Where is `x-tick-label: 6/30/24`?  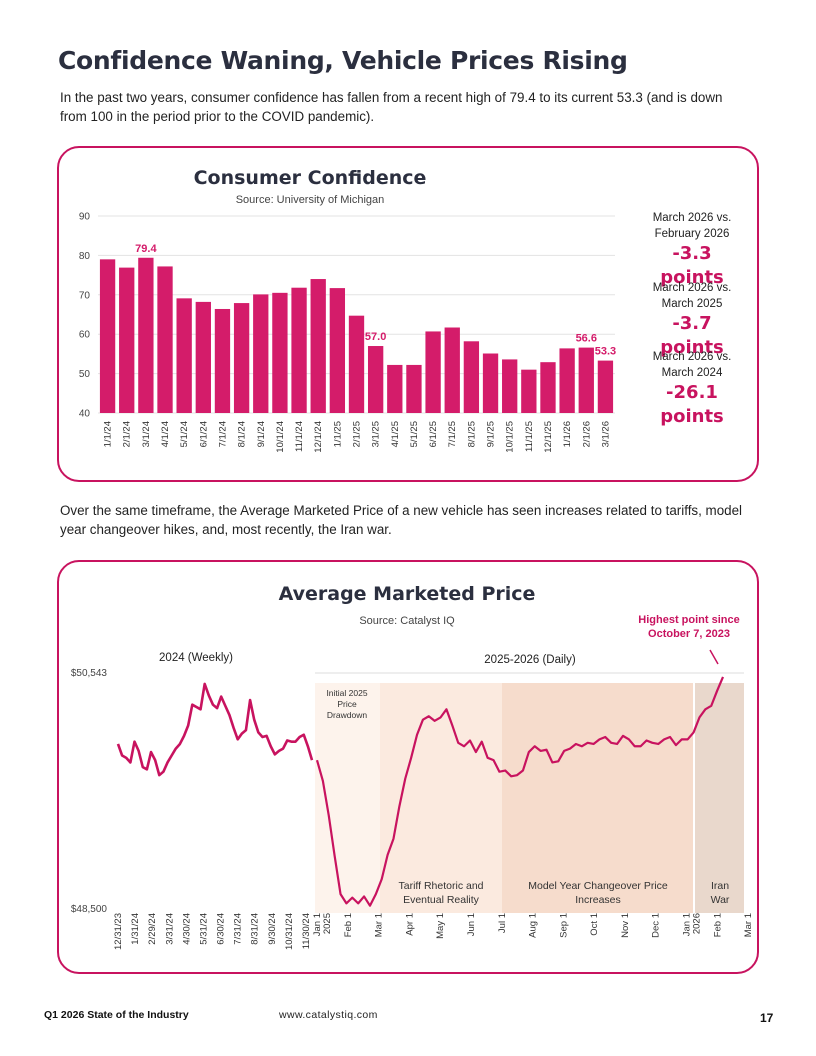
x-tick-label: 6/30/24 is located at coordinates (221, 929).